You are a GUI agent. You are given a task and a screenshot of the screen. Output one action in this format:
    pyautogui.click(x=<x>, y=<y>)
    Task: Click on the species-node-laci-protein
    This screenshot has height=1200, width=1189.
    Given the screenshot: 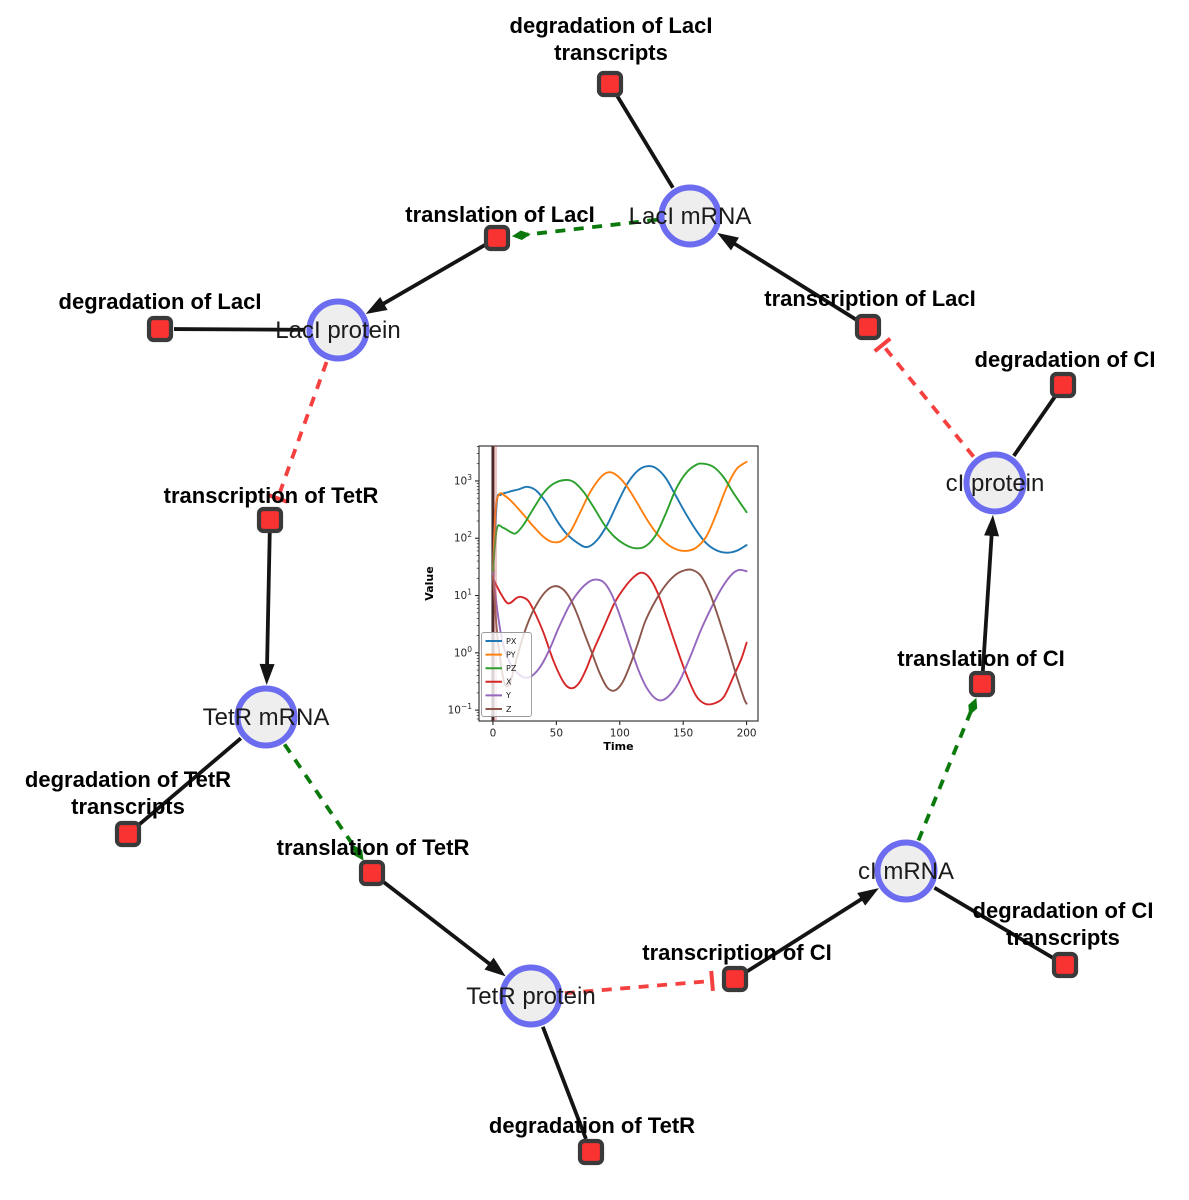 What is the action you would take?
    pyautogui.click(x=338, y=330)
    